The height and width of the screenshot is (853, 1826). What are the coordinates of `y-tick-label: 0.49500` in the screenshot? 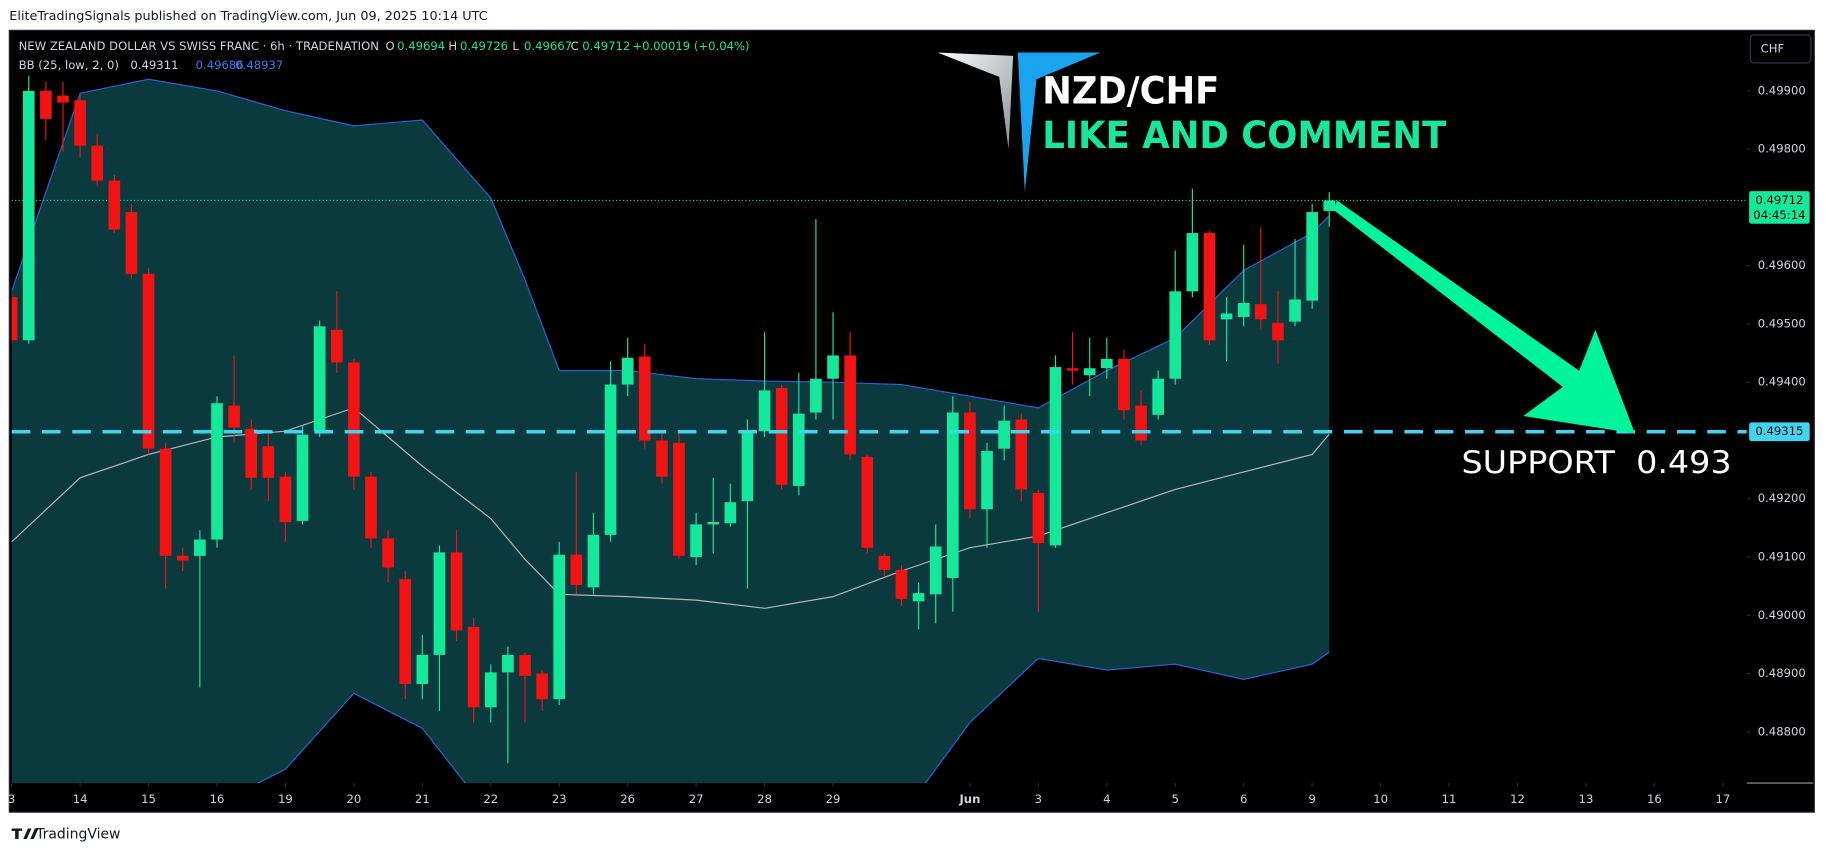 It's located at (1782, 323).